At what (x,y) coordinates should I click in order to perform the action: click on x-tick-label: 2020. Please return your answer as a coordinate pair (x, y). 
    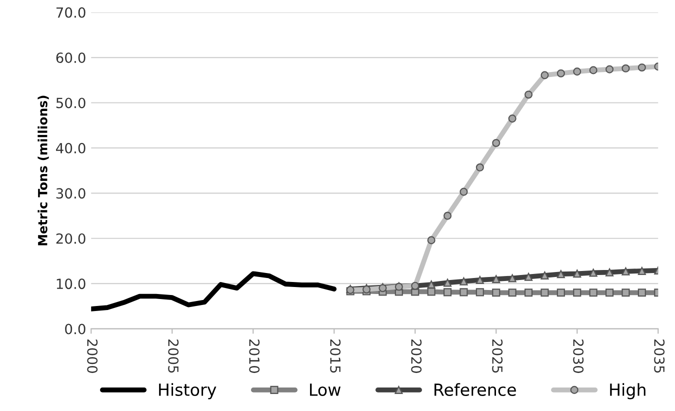
    Looking at the image, I should click on (416, 356).